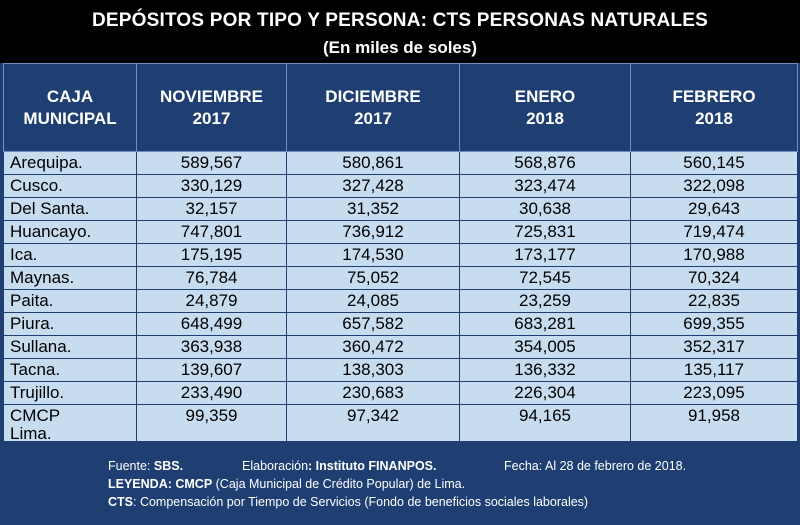 This screenshot has height=525, width=800. What do you see at coordinates (70, 426) in the screenshot?
I see `row-label: CMCP Lima.` at bounding box center [70, 426].